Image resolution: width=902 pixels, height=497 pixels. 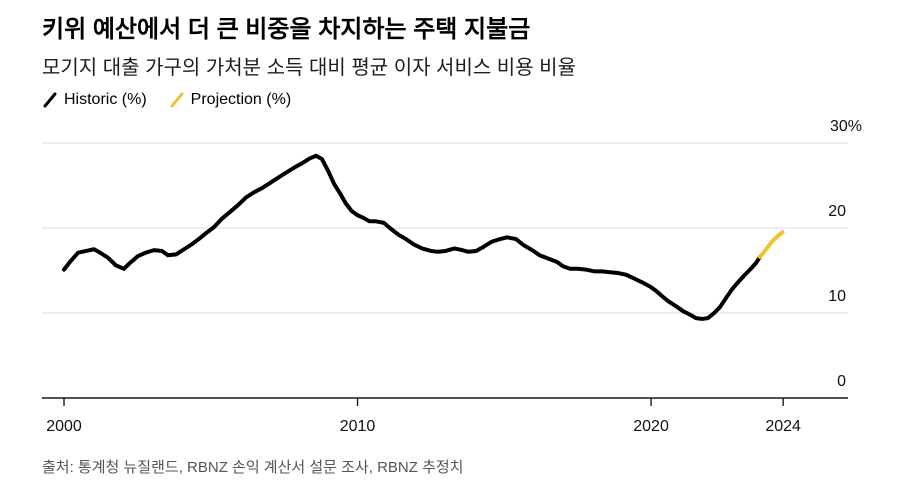 I want to click on x-tick-label: 2000, so click(x=64, y=426).